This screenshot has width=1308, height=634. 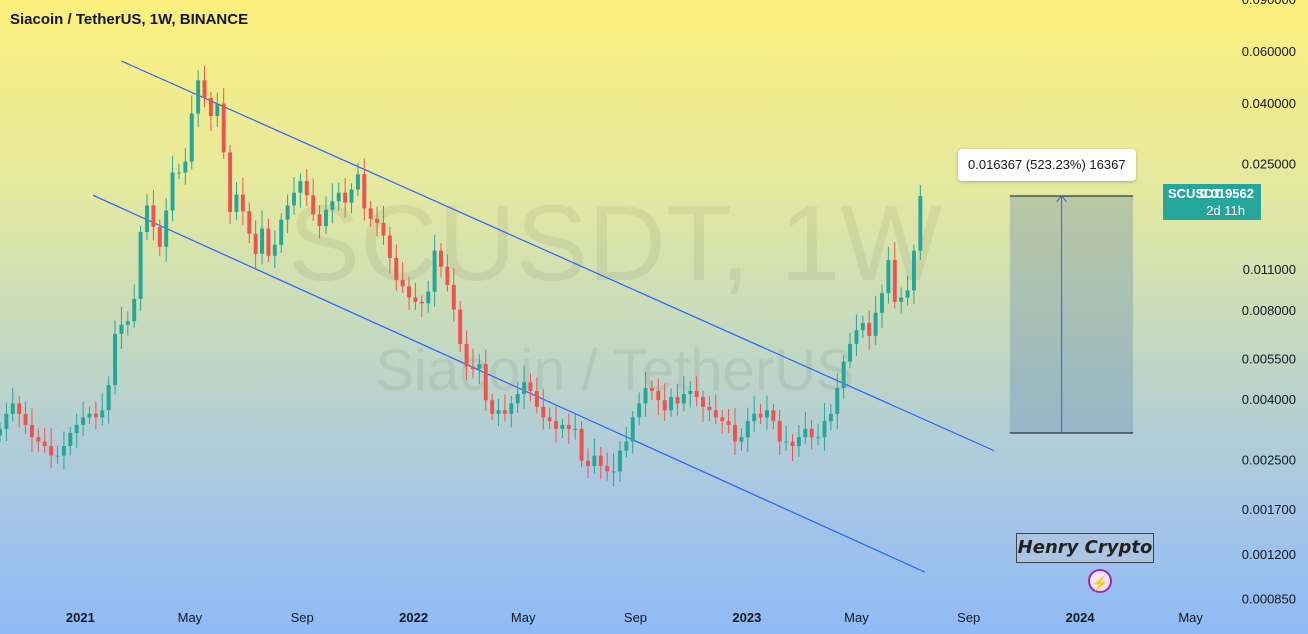 I want to click on y-tick-label: 0.060000, so click(x=1269, y=51).